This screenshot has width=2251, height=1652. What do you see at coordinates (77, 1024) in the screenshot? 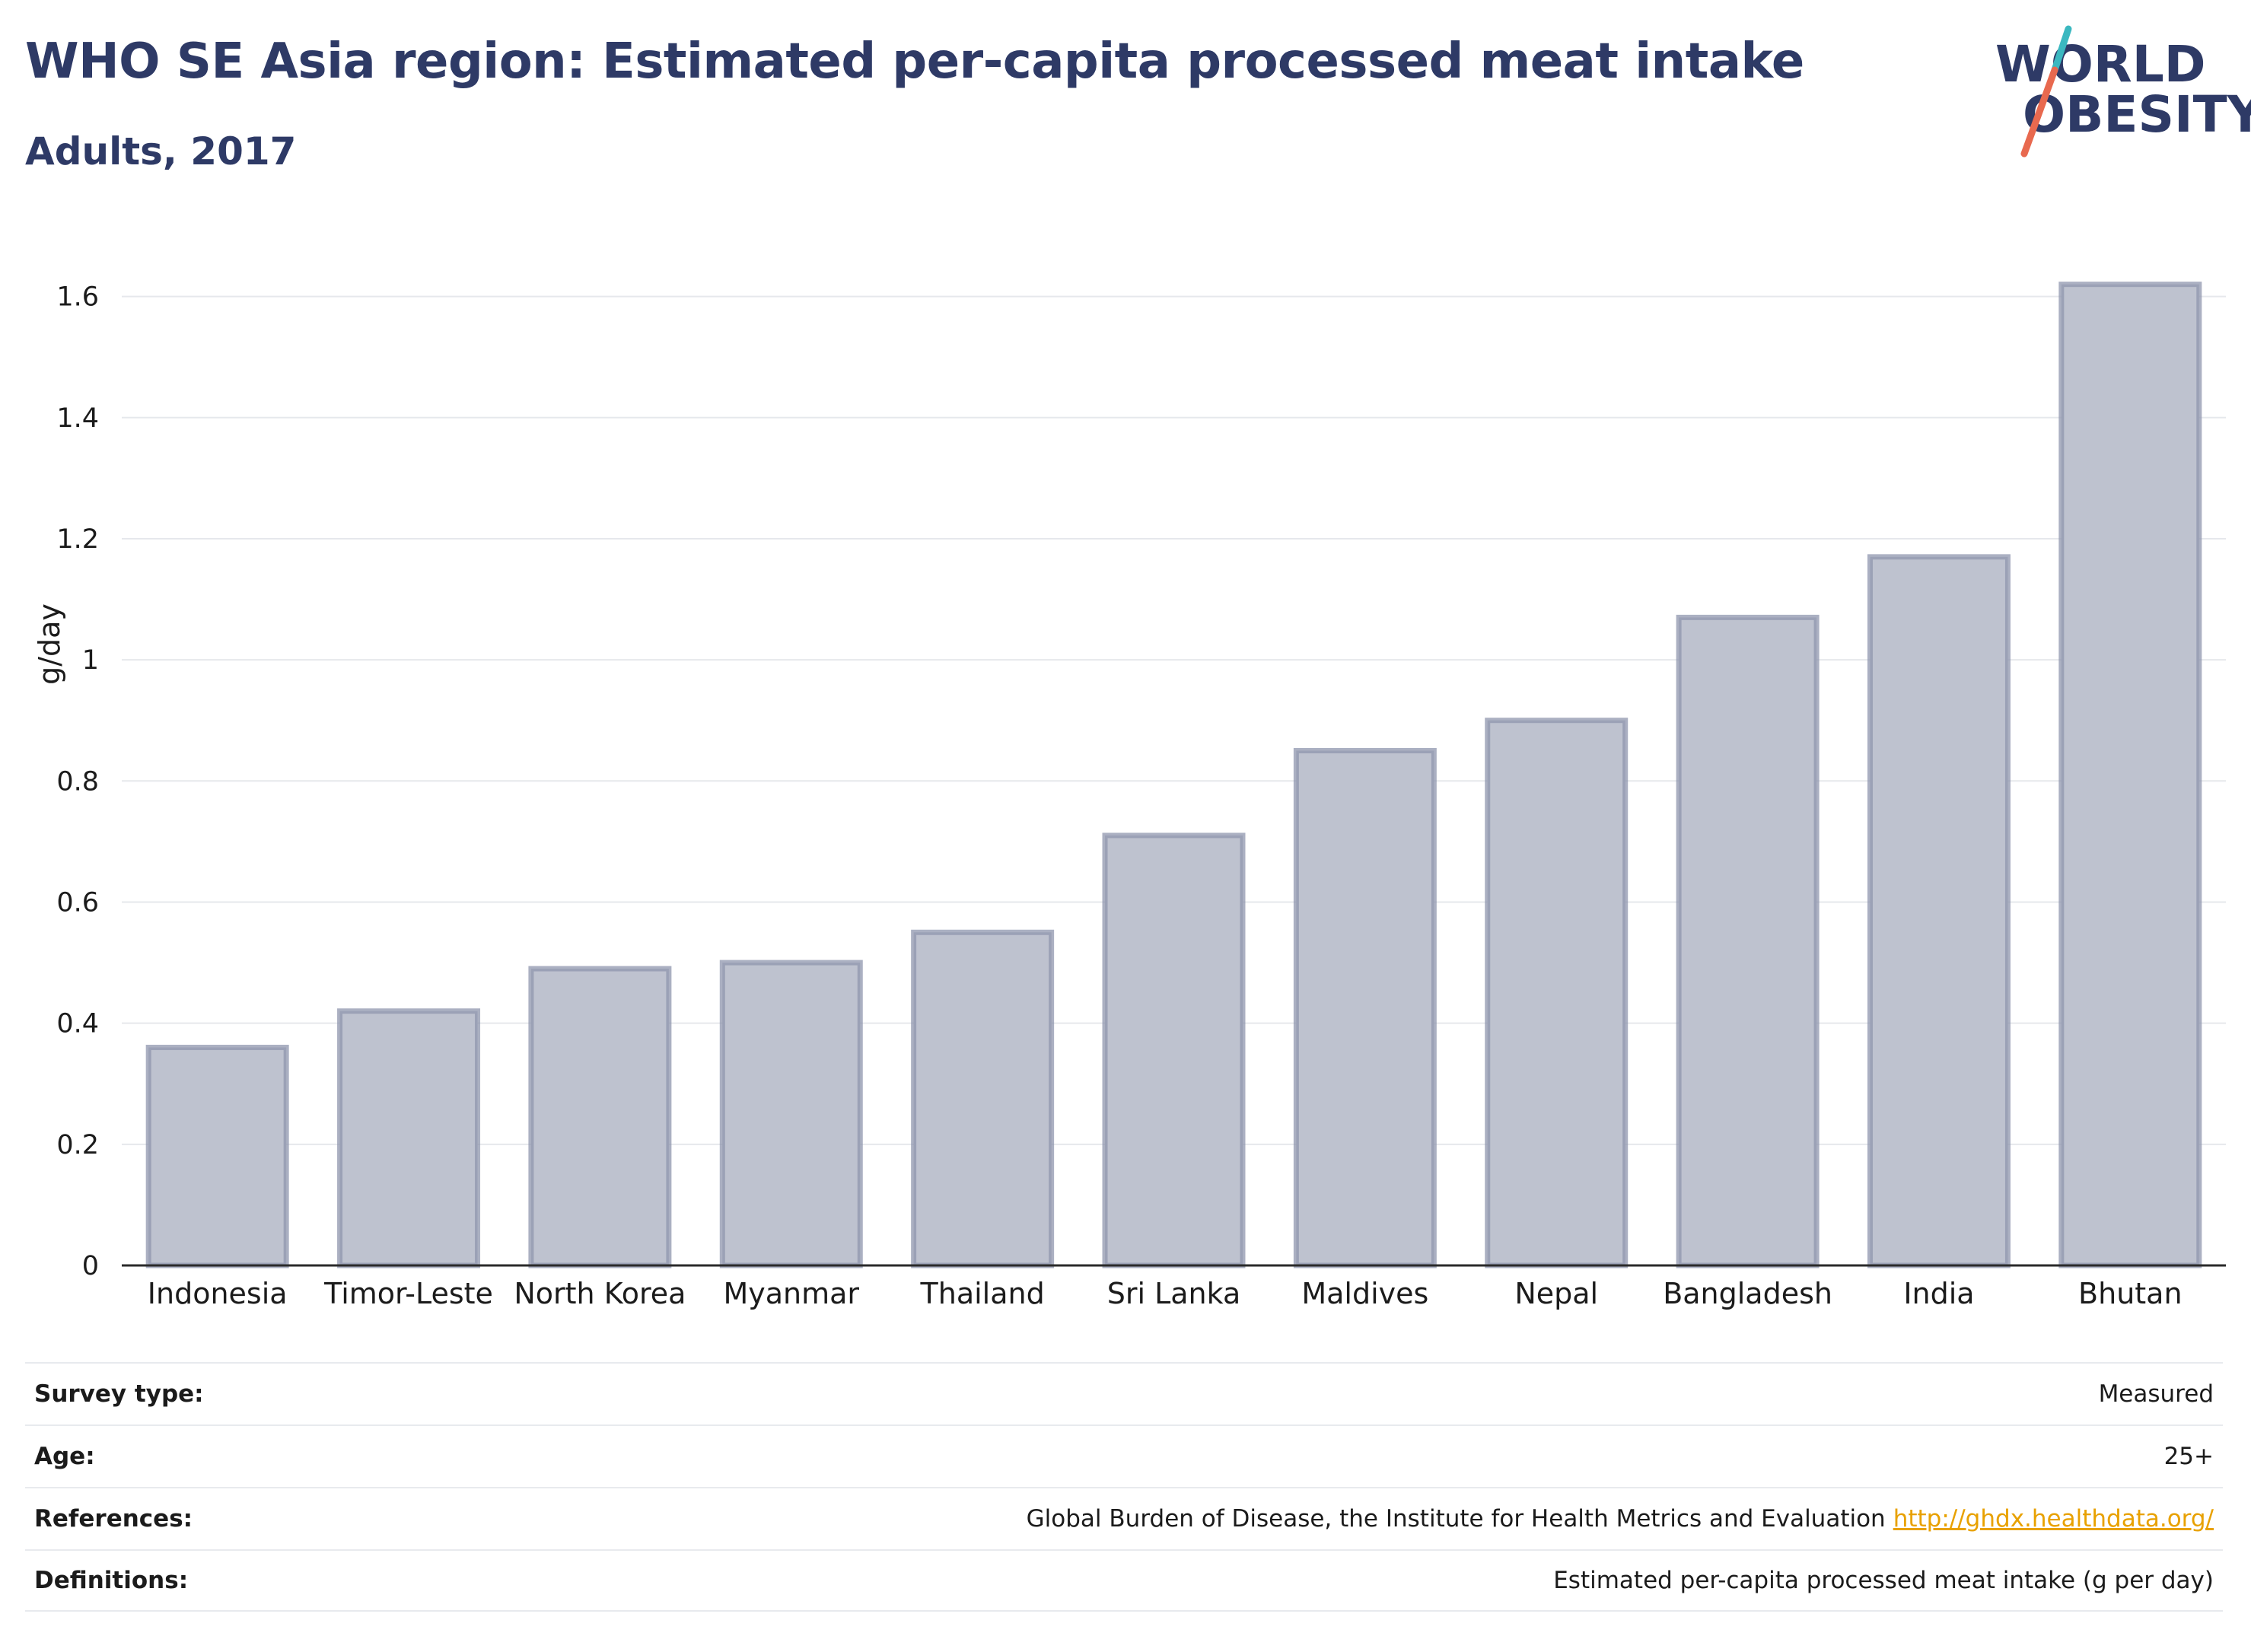
I see `y-tick-label: 0.4` at bounding box center [77, 1024].